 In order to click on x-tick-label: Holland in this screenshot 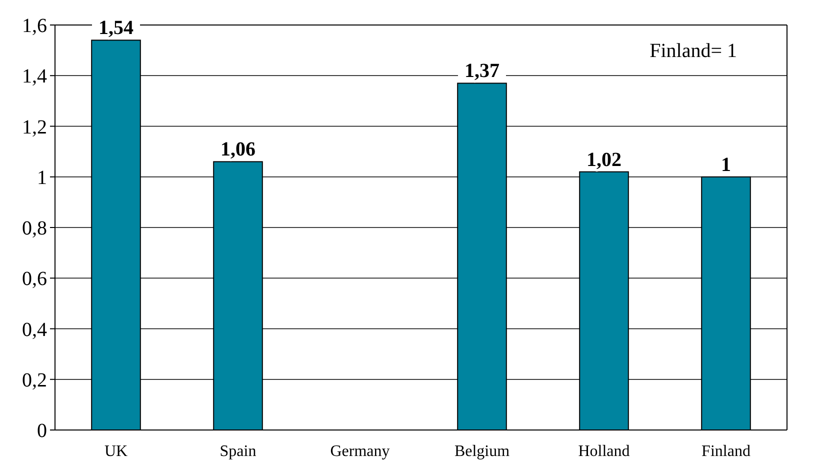, I will do `click(604, 451)`.